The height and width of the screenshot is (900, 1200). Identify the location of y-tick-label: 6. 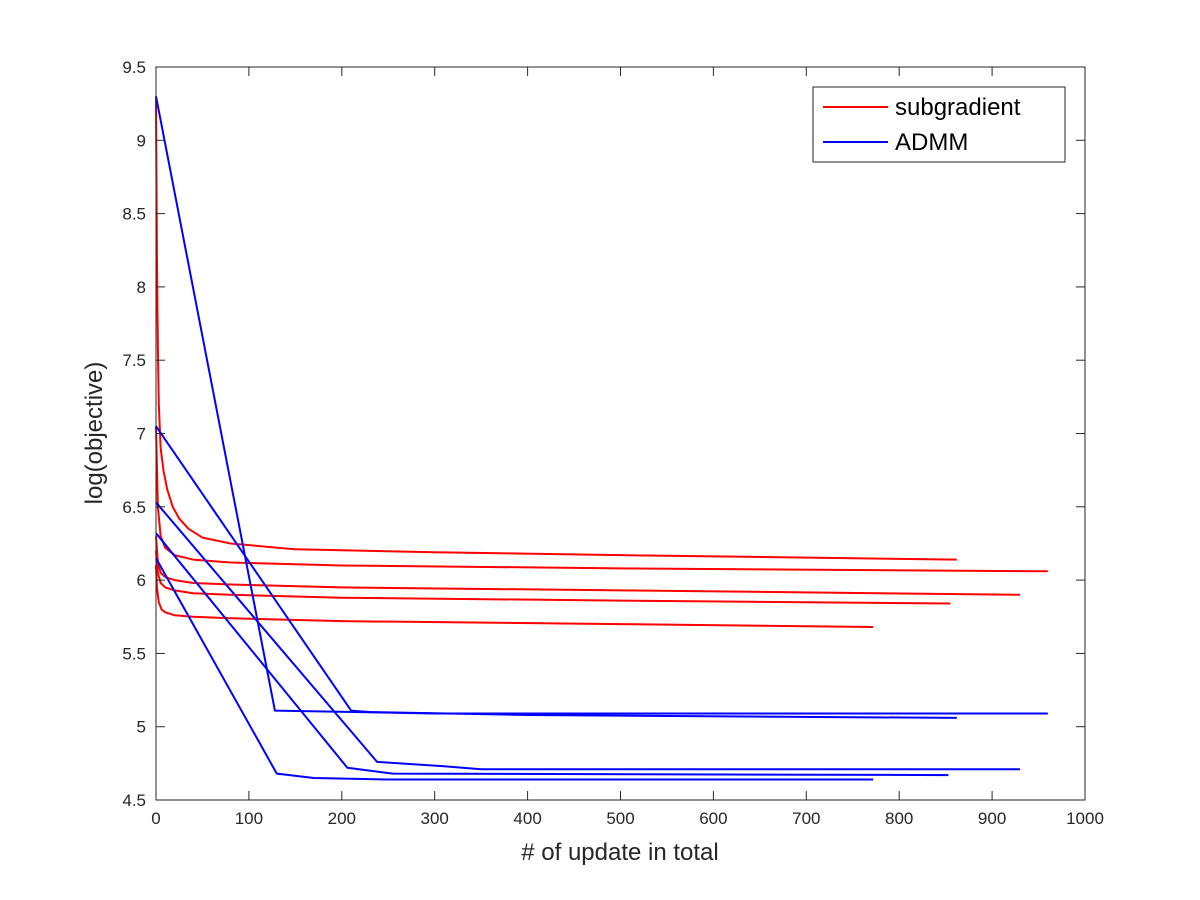
(141, 580).